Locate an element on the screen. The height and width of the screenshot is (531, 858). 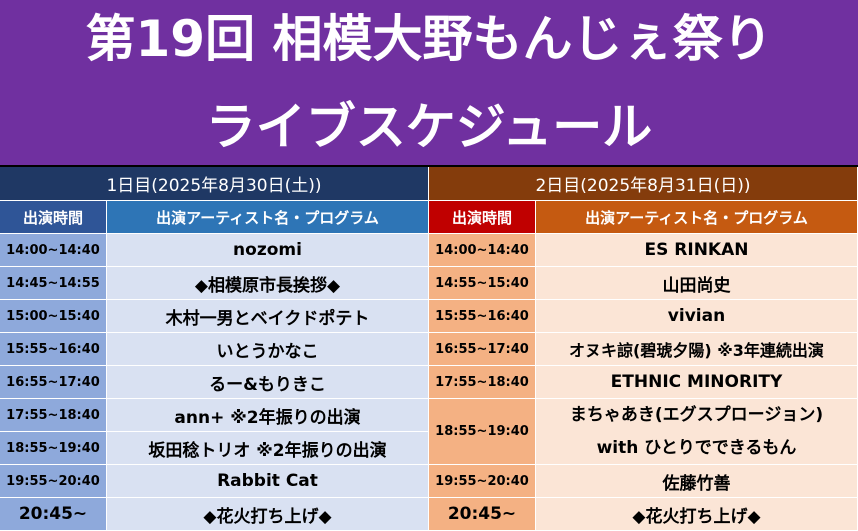
day1-time-cell: 14:45~14:55 is located at coordinates (53, 283).